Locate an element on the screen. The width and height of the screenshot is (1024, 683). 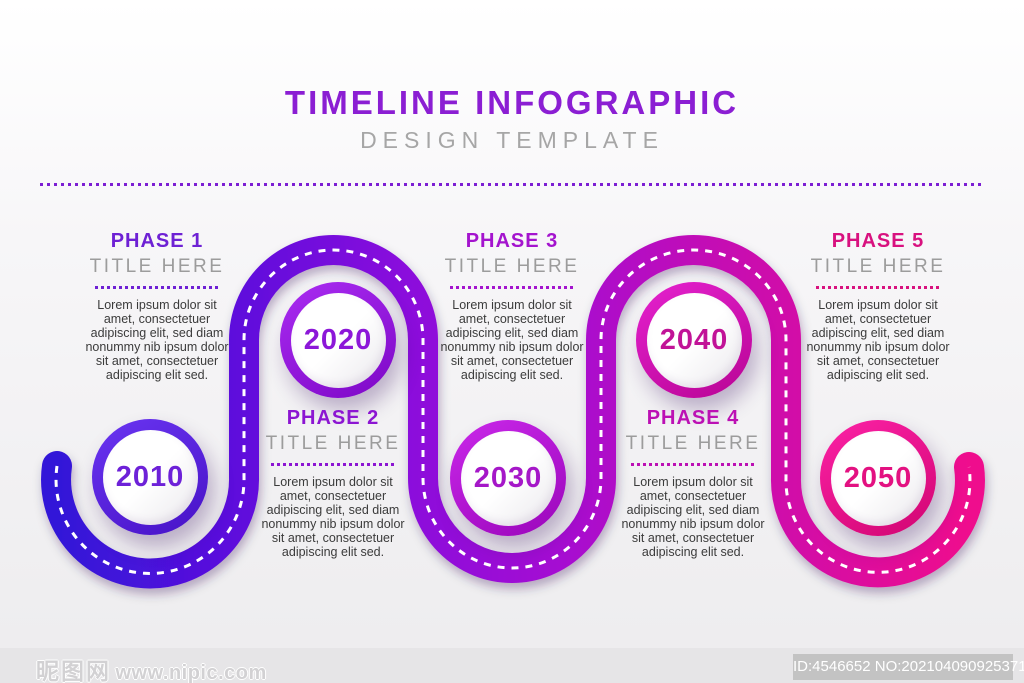
phase-label: PHASE 5 is located at coordinates (878, 241).